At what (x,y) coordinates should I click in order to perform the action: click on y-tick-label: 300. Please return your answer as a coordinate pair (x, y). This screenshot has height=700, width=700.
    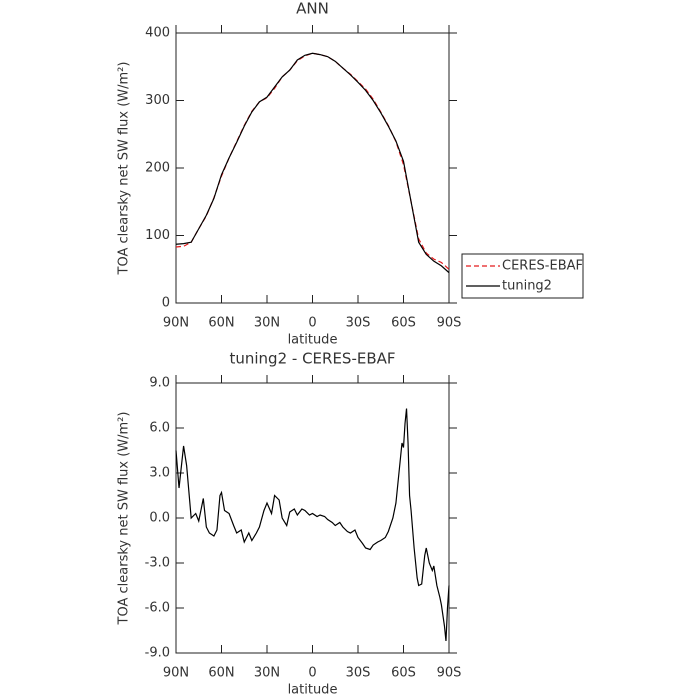
    Looking at the image, I should click on (157, 100).